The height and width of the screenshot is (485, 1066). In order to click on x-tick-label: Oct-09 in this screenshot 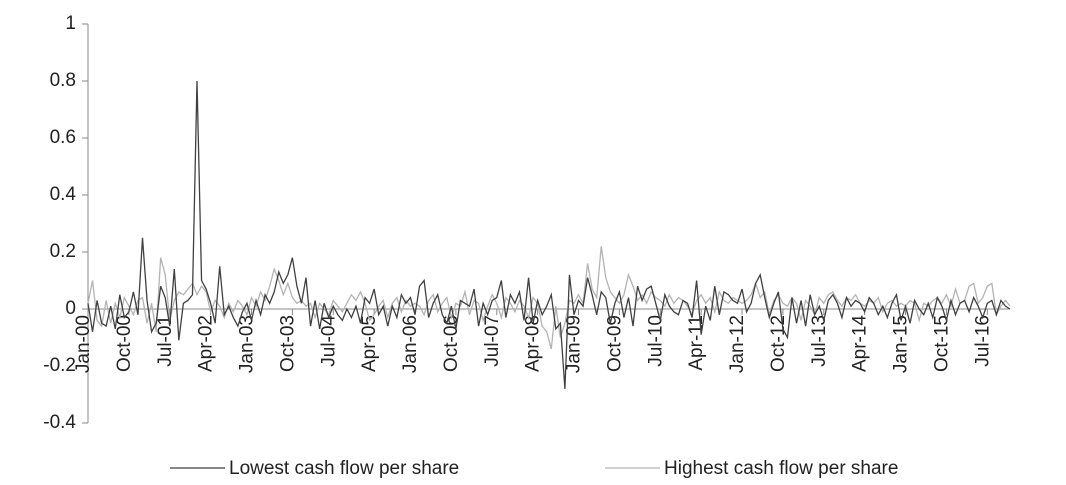, I will do `click(614, 343)`.